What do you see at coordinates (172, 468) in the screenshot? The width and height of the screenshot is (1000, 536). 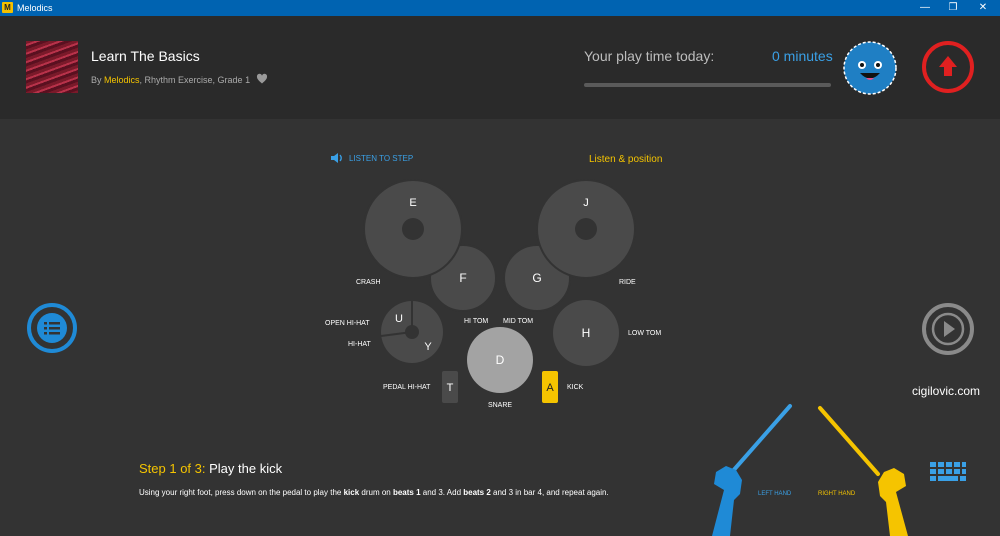 I see `step-number: Step 1 of 3:` at bounding box center [172, 468].